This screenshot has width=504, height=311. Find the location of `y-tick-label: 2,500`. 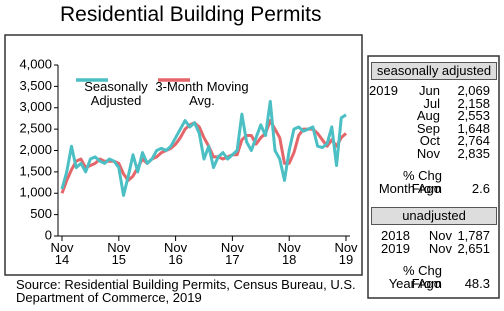

y-tick-label: 2,500 is located at coordinates (35, 128).